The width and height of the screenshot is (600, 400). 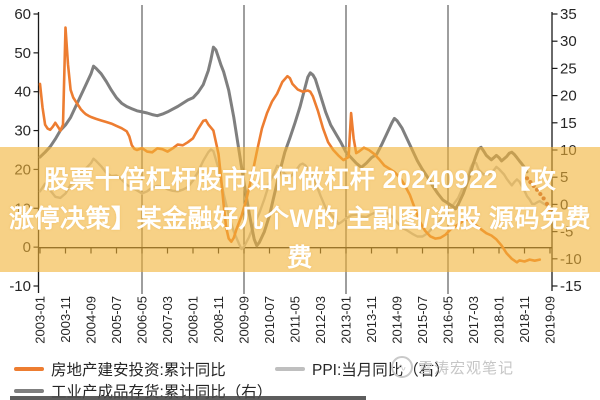 I want to click on svg-text: 60, so click(x=22, y=14).